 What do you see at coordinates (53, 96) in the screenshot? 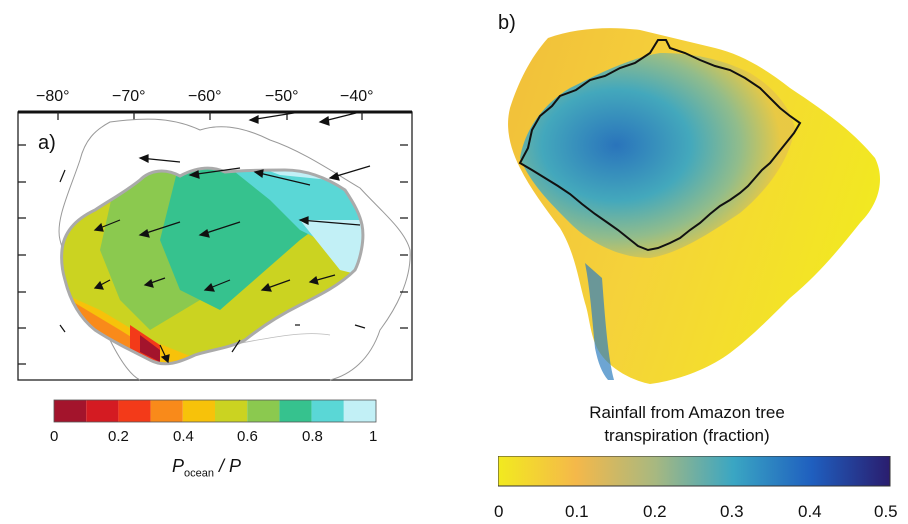
I see `lon-label: −80°` at bounding box center [53, 96].